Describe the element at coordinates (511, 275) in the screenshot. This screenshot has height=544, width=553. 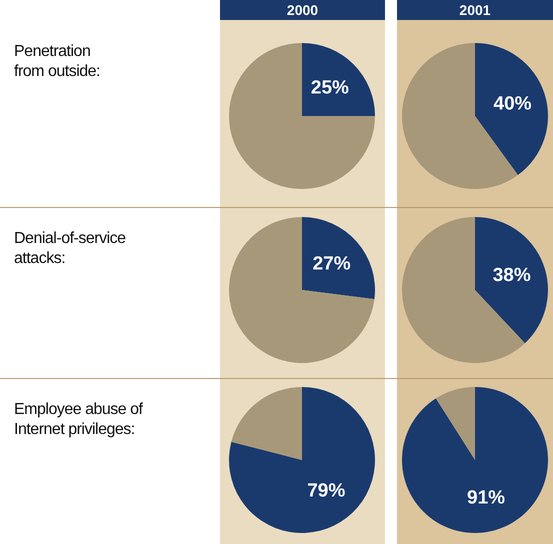
I see `data-label: 38%` at that location.